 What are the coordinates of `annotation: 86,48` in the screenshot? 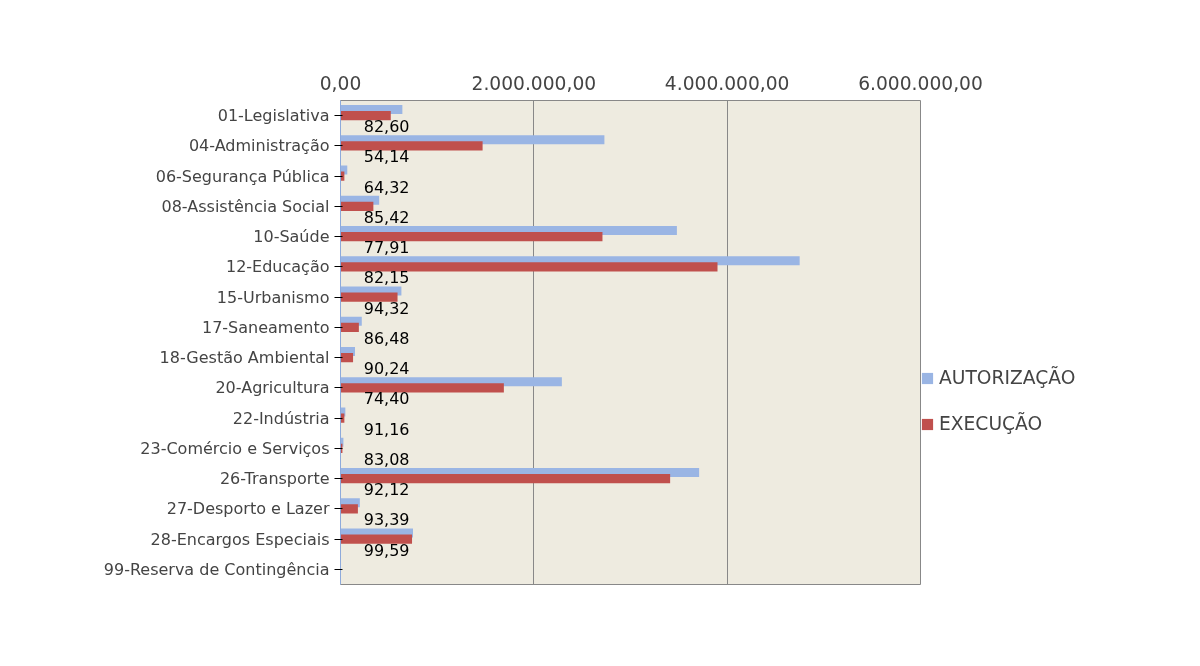 It's located at (386, 338).